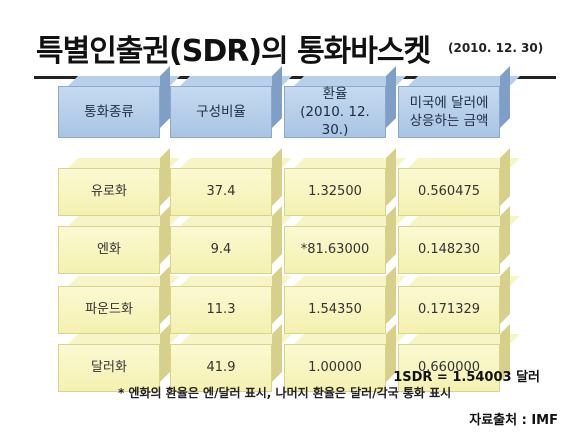 Image resolution: width=580 pixels, height=435 pixels. I want to click on header-cell-2-label: 구성비율, so click(221, 112).